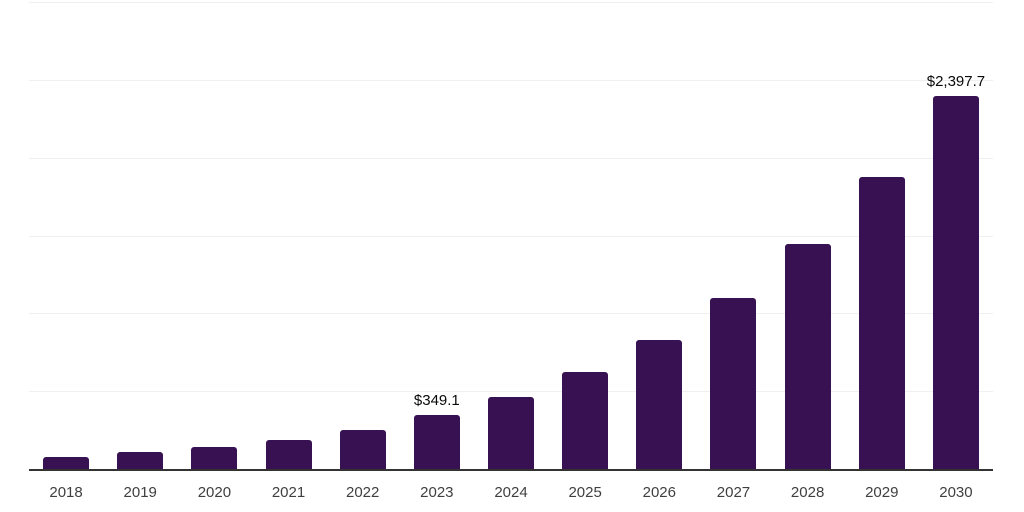 This screenshot has height=512, width=1024. What do you see at coordinates (585, 420) in the screenshot?
I see `bar-2025` at bounding box center [585, 420].